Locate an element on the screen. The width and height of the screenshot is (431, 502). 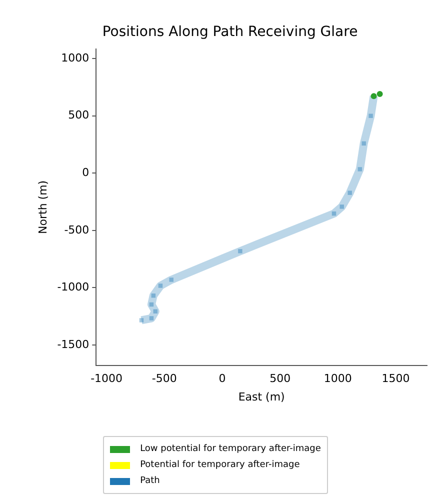
y-axis-title: North (m) is located at coordinates (43, 207).